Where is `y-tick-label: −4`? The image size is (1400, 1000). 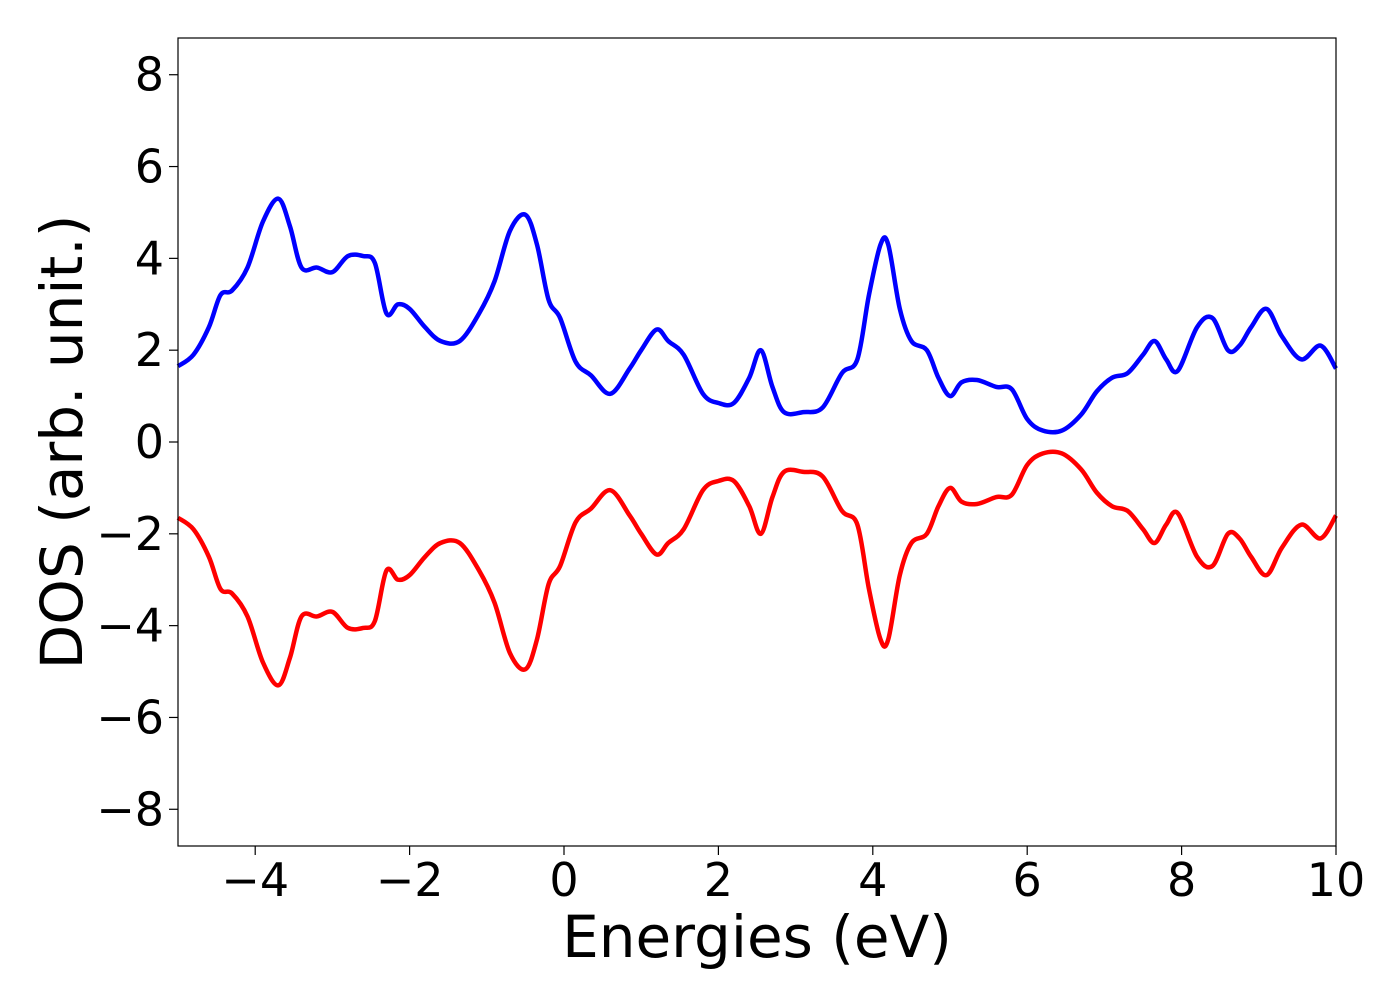
y-tick-label: −4 is located at coordinates (130, 626).